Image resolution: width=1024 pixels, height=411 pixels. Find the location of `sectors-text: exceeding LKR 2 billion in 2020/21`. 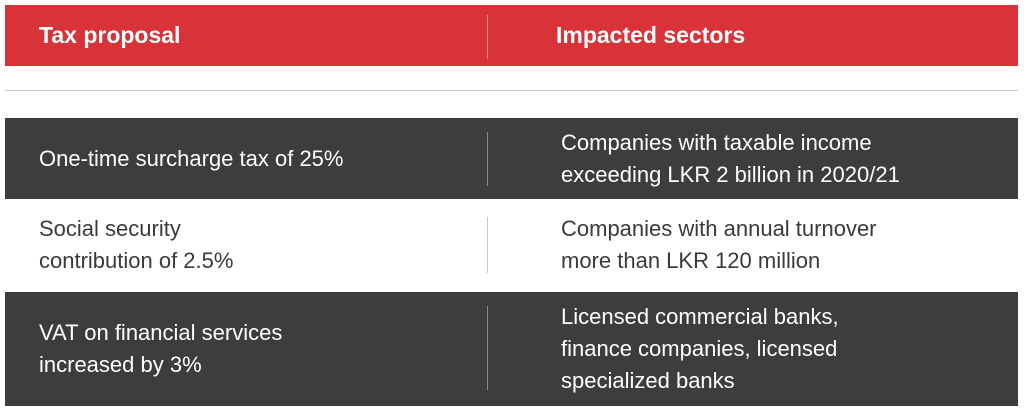

sectors-text: exceeding LKR 2 billion in 2020/21 is located at coordinates (730, 174).